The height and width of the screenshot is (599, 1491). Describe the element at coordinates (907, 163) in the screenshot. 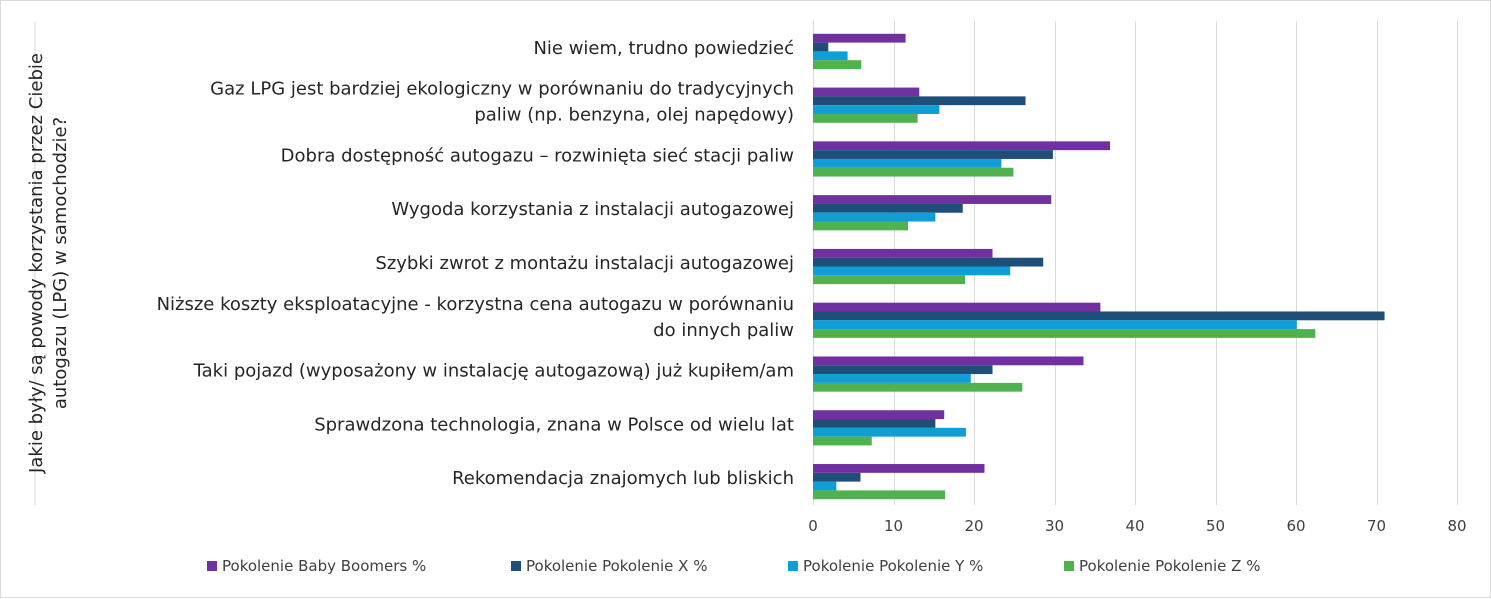

I see `bar-s2-c2` at that location.